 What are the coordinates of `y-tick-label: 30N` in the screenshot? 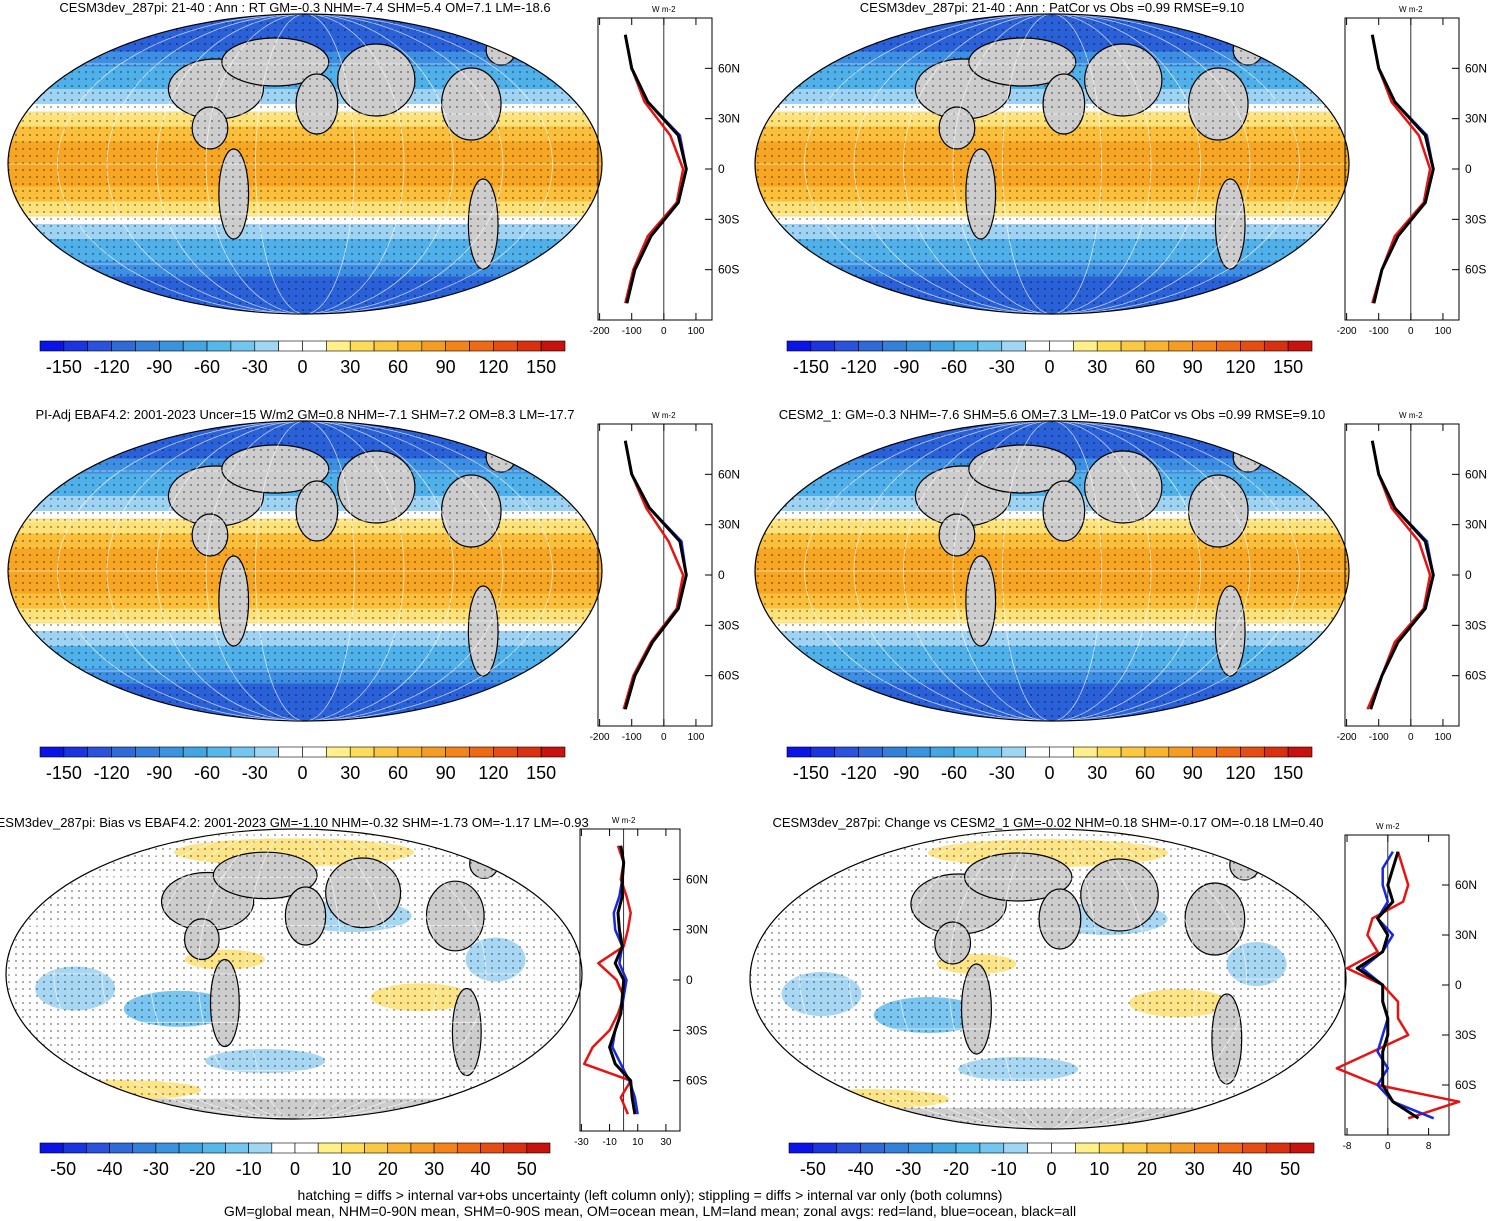 It's located at (697, 930).